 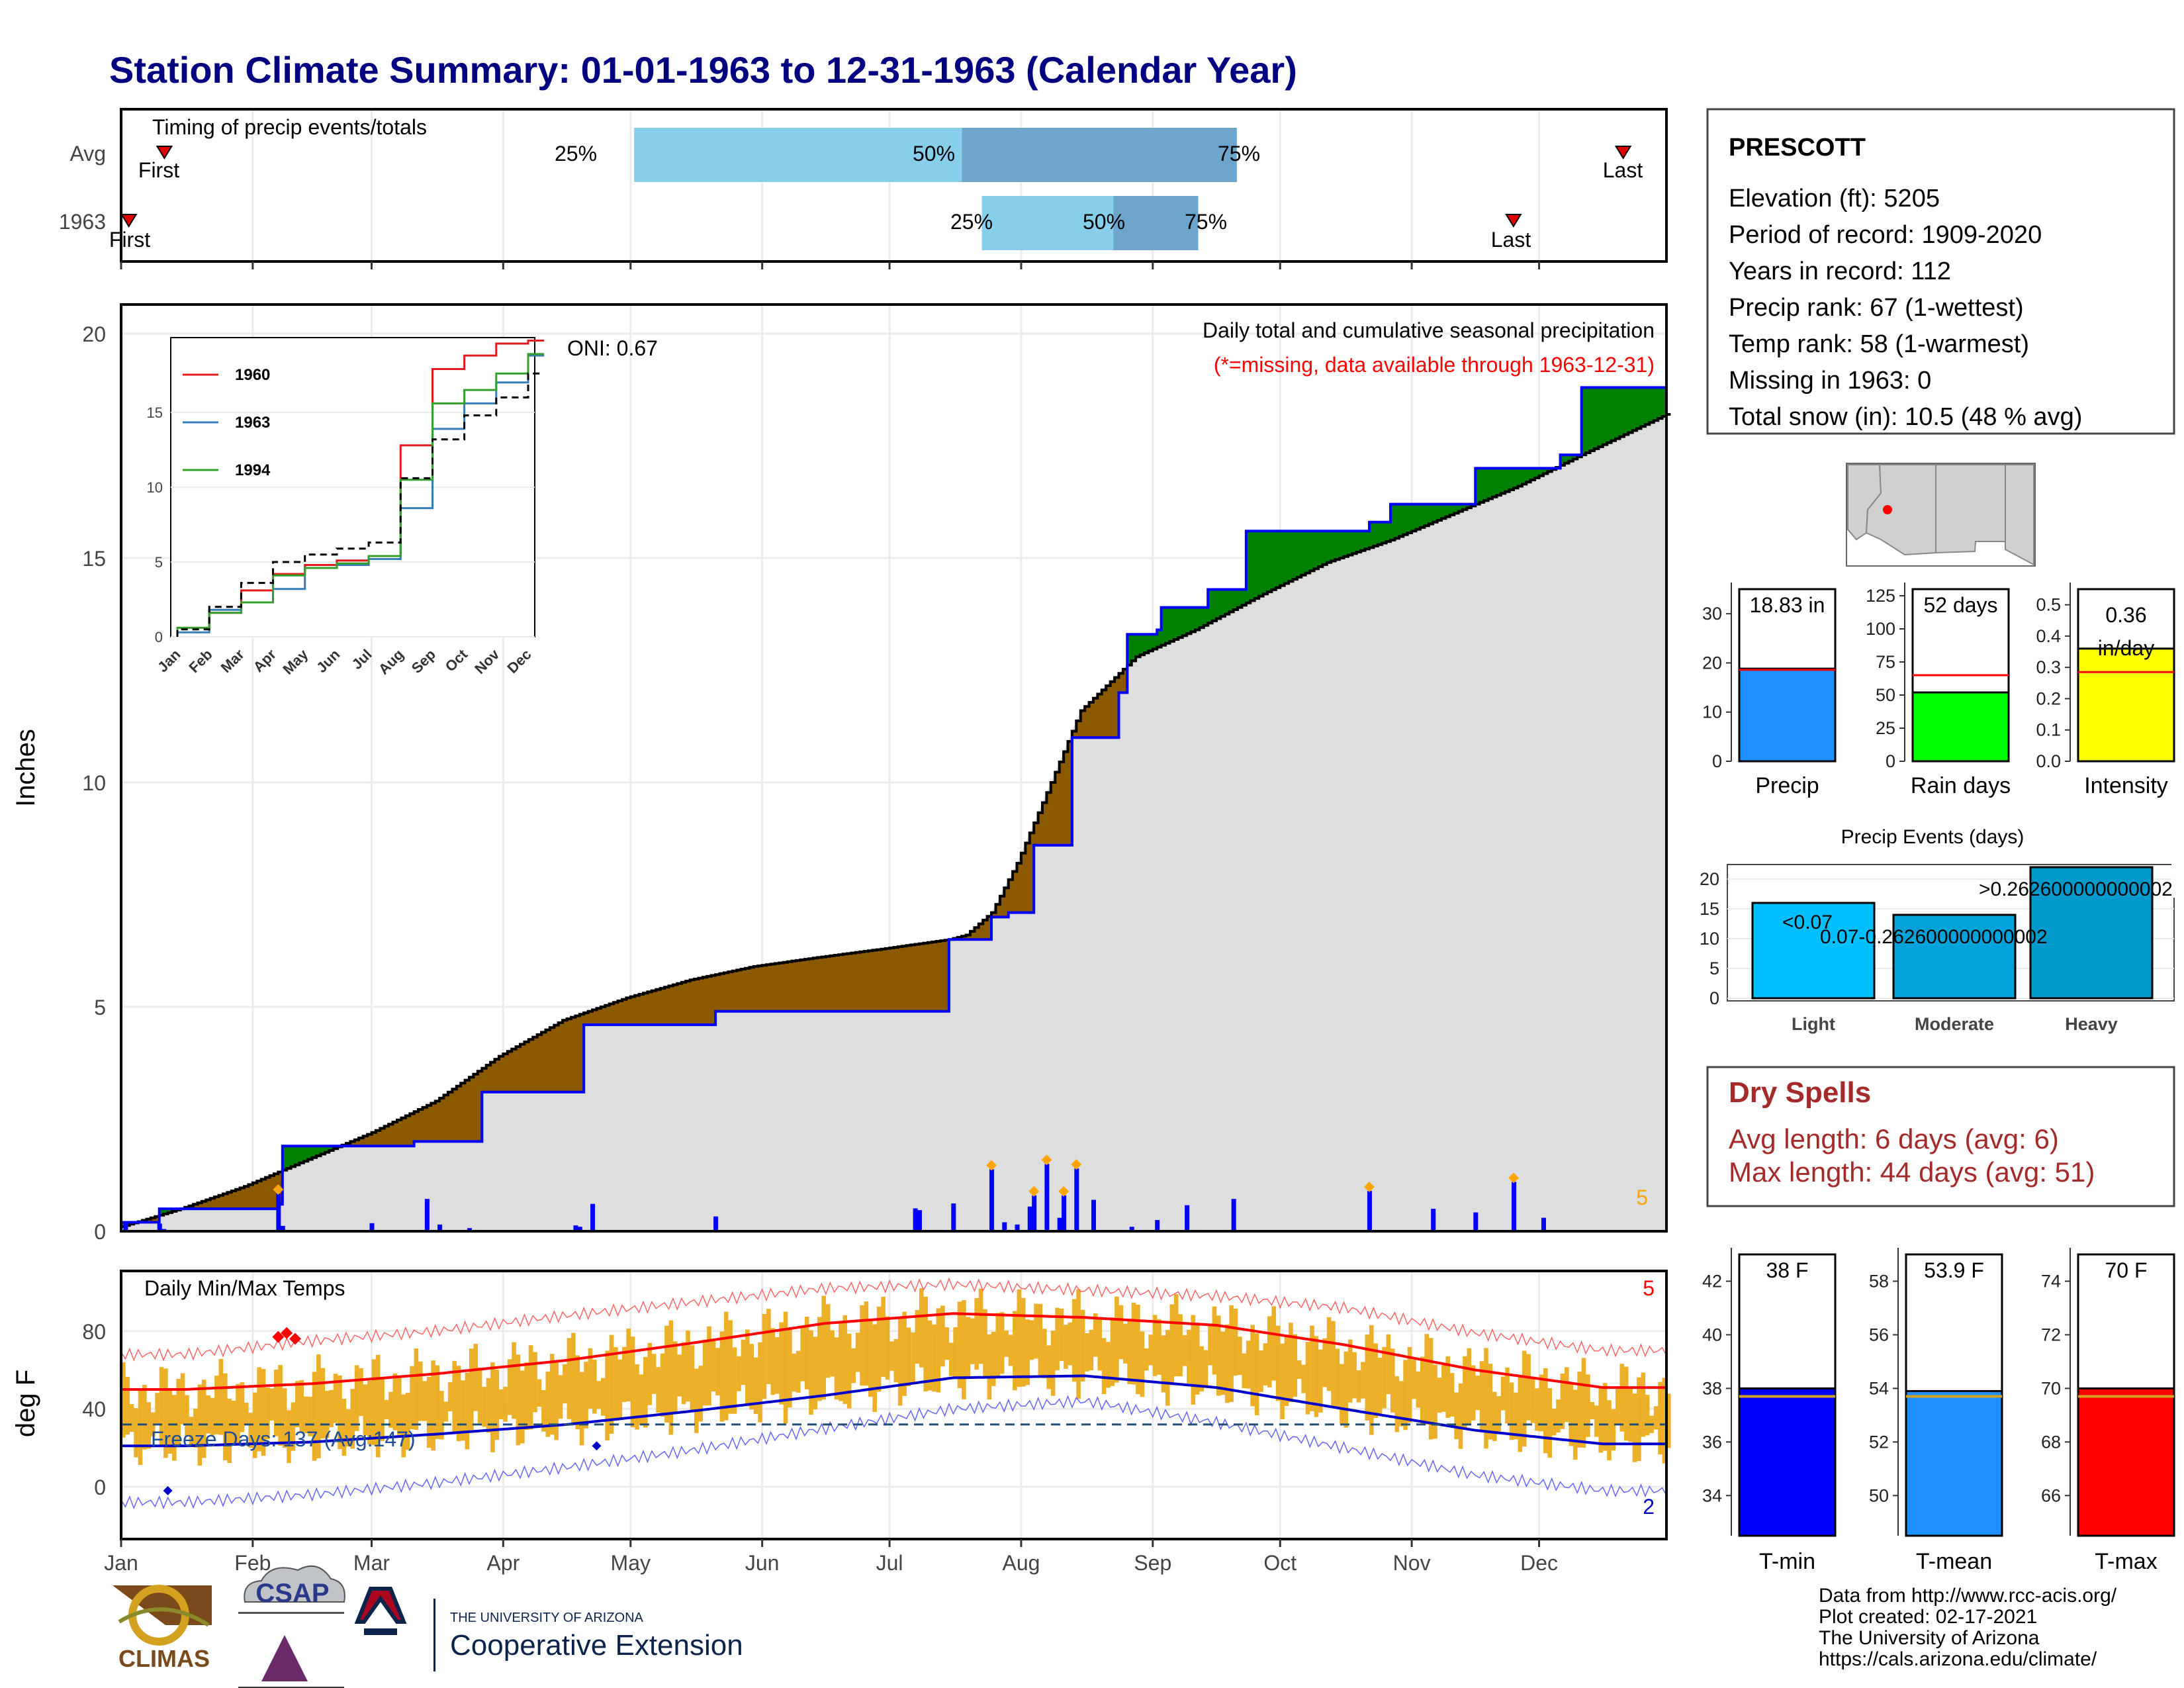 I want to click on footer-line-2: Plot created: 02-17-2021, so click(x=1928, y=1617).